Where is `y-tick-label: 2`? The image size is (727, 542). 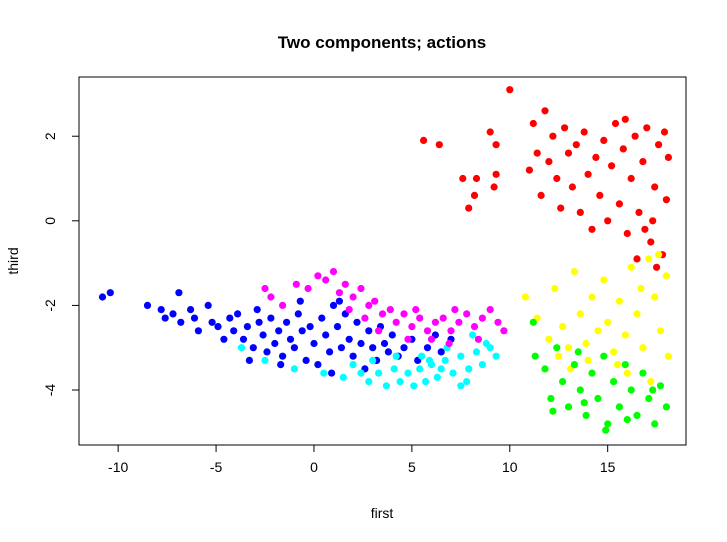 y-tick-label: 2 is located at coordinates (50, 136).